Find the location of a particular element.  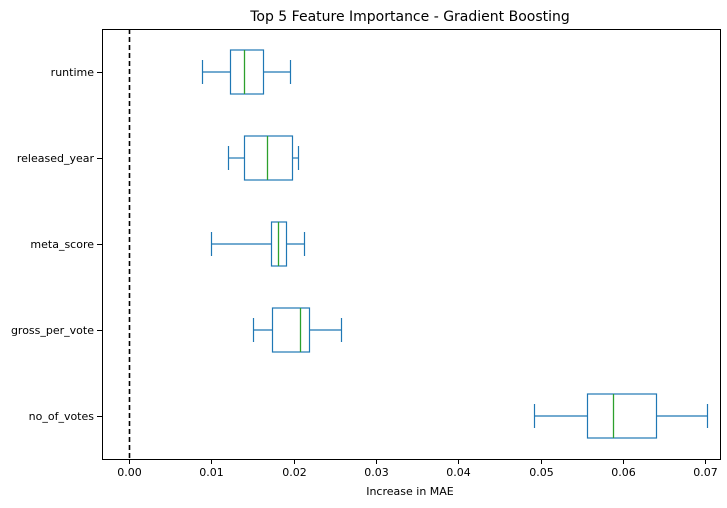

x-tick-label: 0.00 is located at coordinates (129, 472).